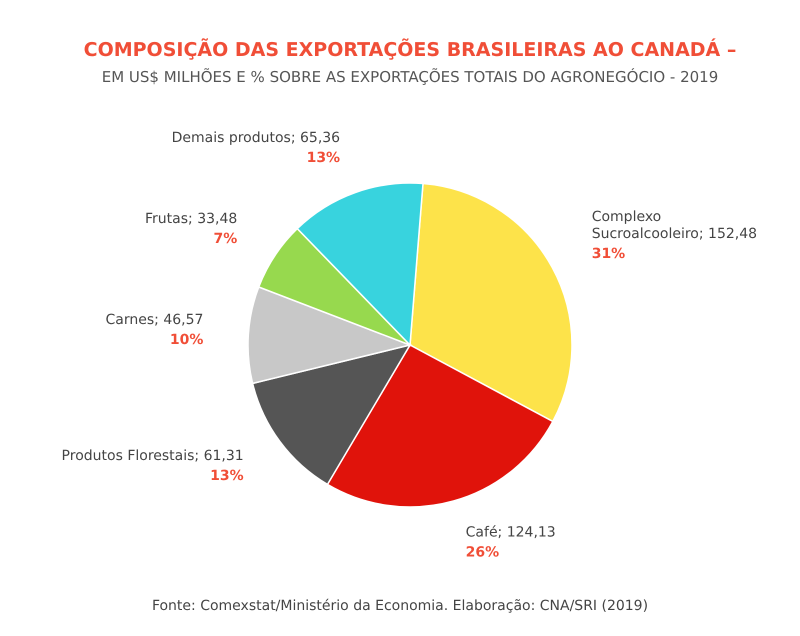  Describe the element at coordinates (609, 254) in the screenshot. I see `text: 31%` at that location.